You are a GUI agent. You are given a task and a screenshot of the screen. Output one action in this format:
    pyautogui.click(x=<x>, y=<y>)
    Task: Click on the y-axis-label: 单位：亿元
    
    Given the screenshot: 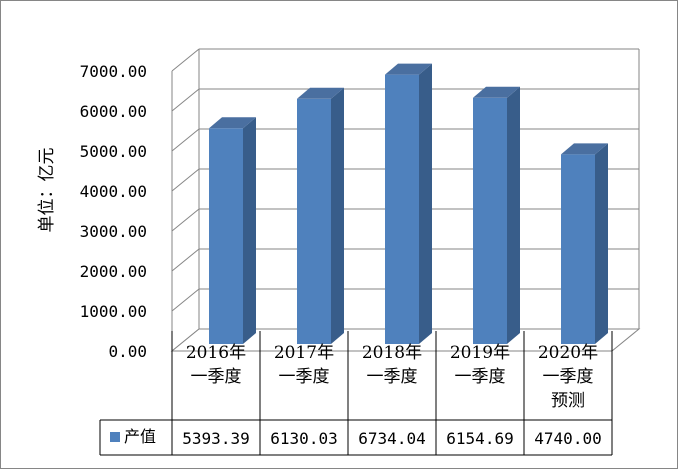 What is the action you would take?
    pyautogui.click(x=47, y=190)
    